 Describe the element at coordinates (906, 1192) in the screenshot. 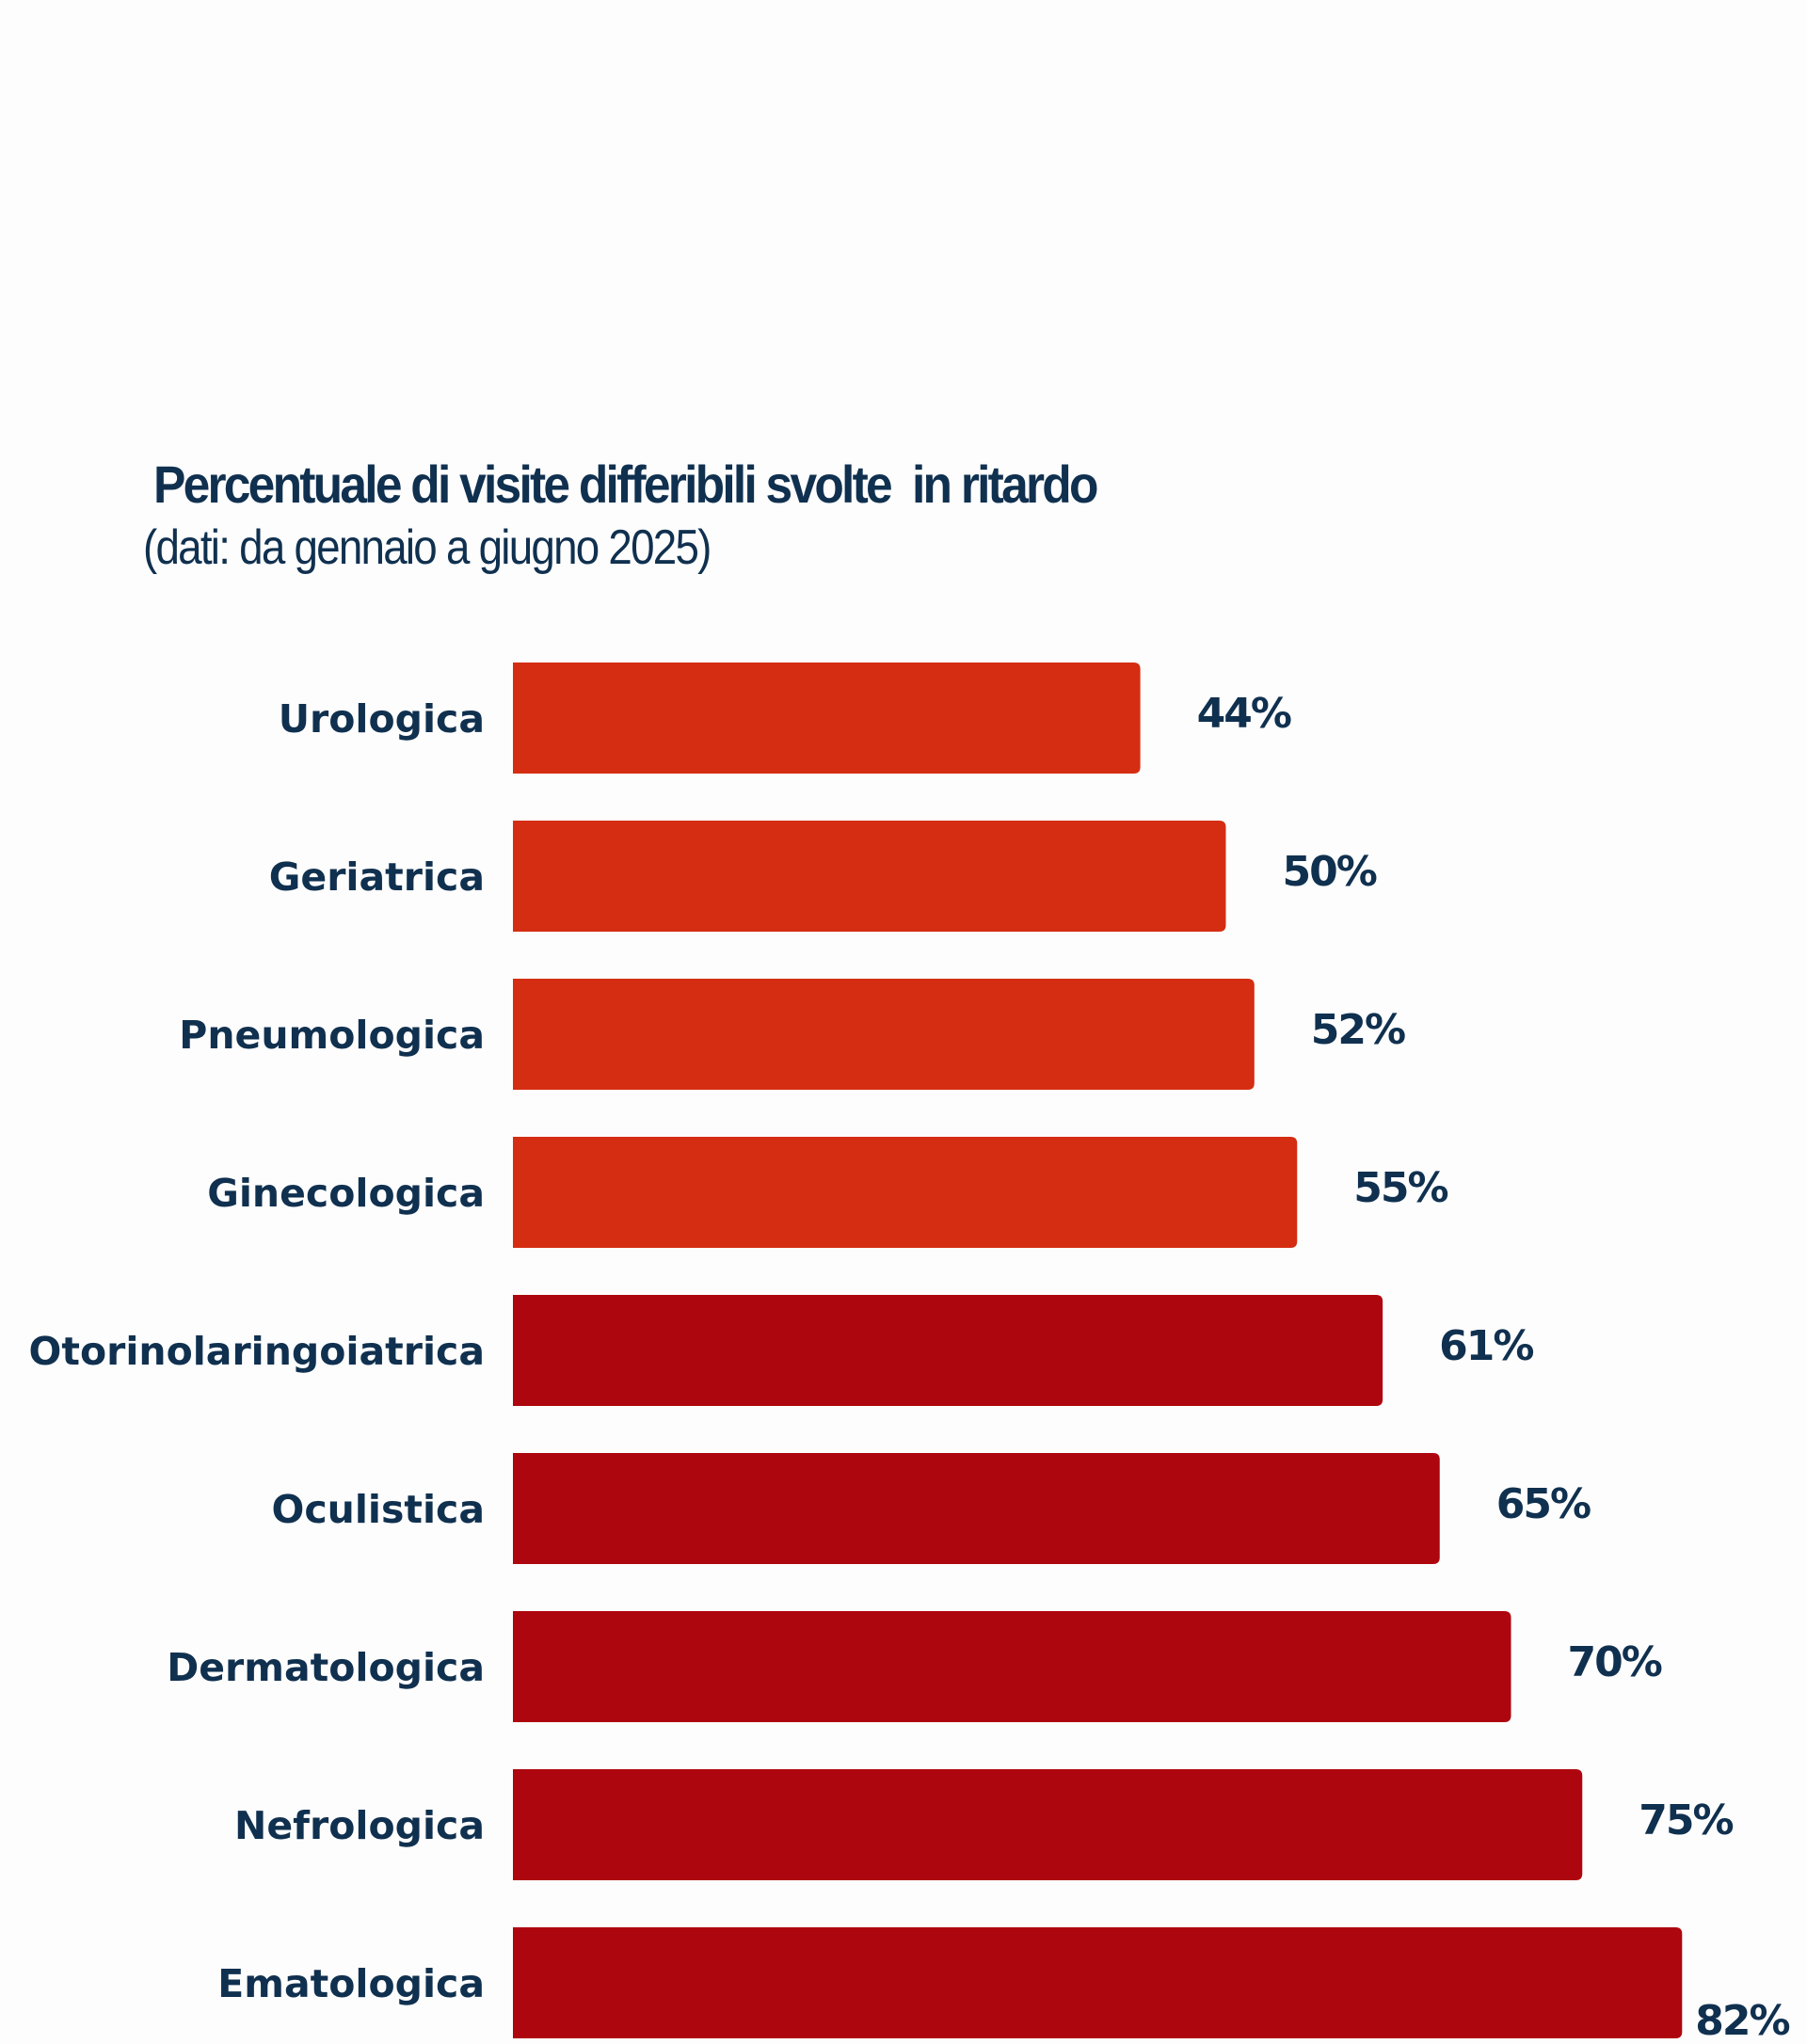

I see `bar-ginecologica` at that location.